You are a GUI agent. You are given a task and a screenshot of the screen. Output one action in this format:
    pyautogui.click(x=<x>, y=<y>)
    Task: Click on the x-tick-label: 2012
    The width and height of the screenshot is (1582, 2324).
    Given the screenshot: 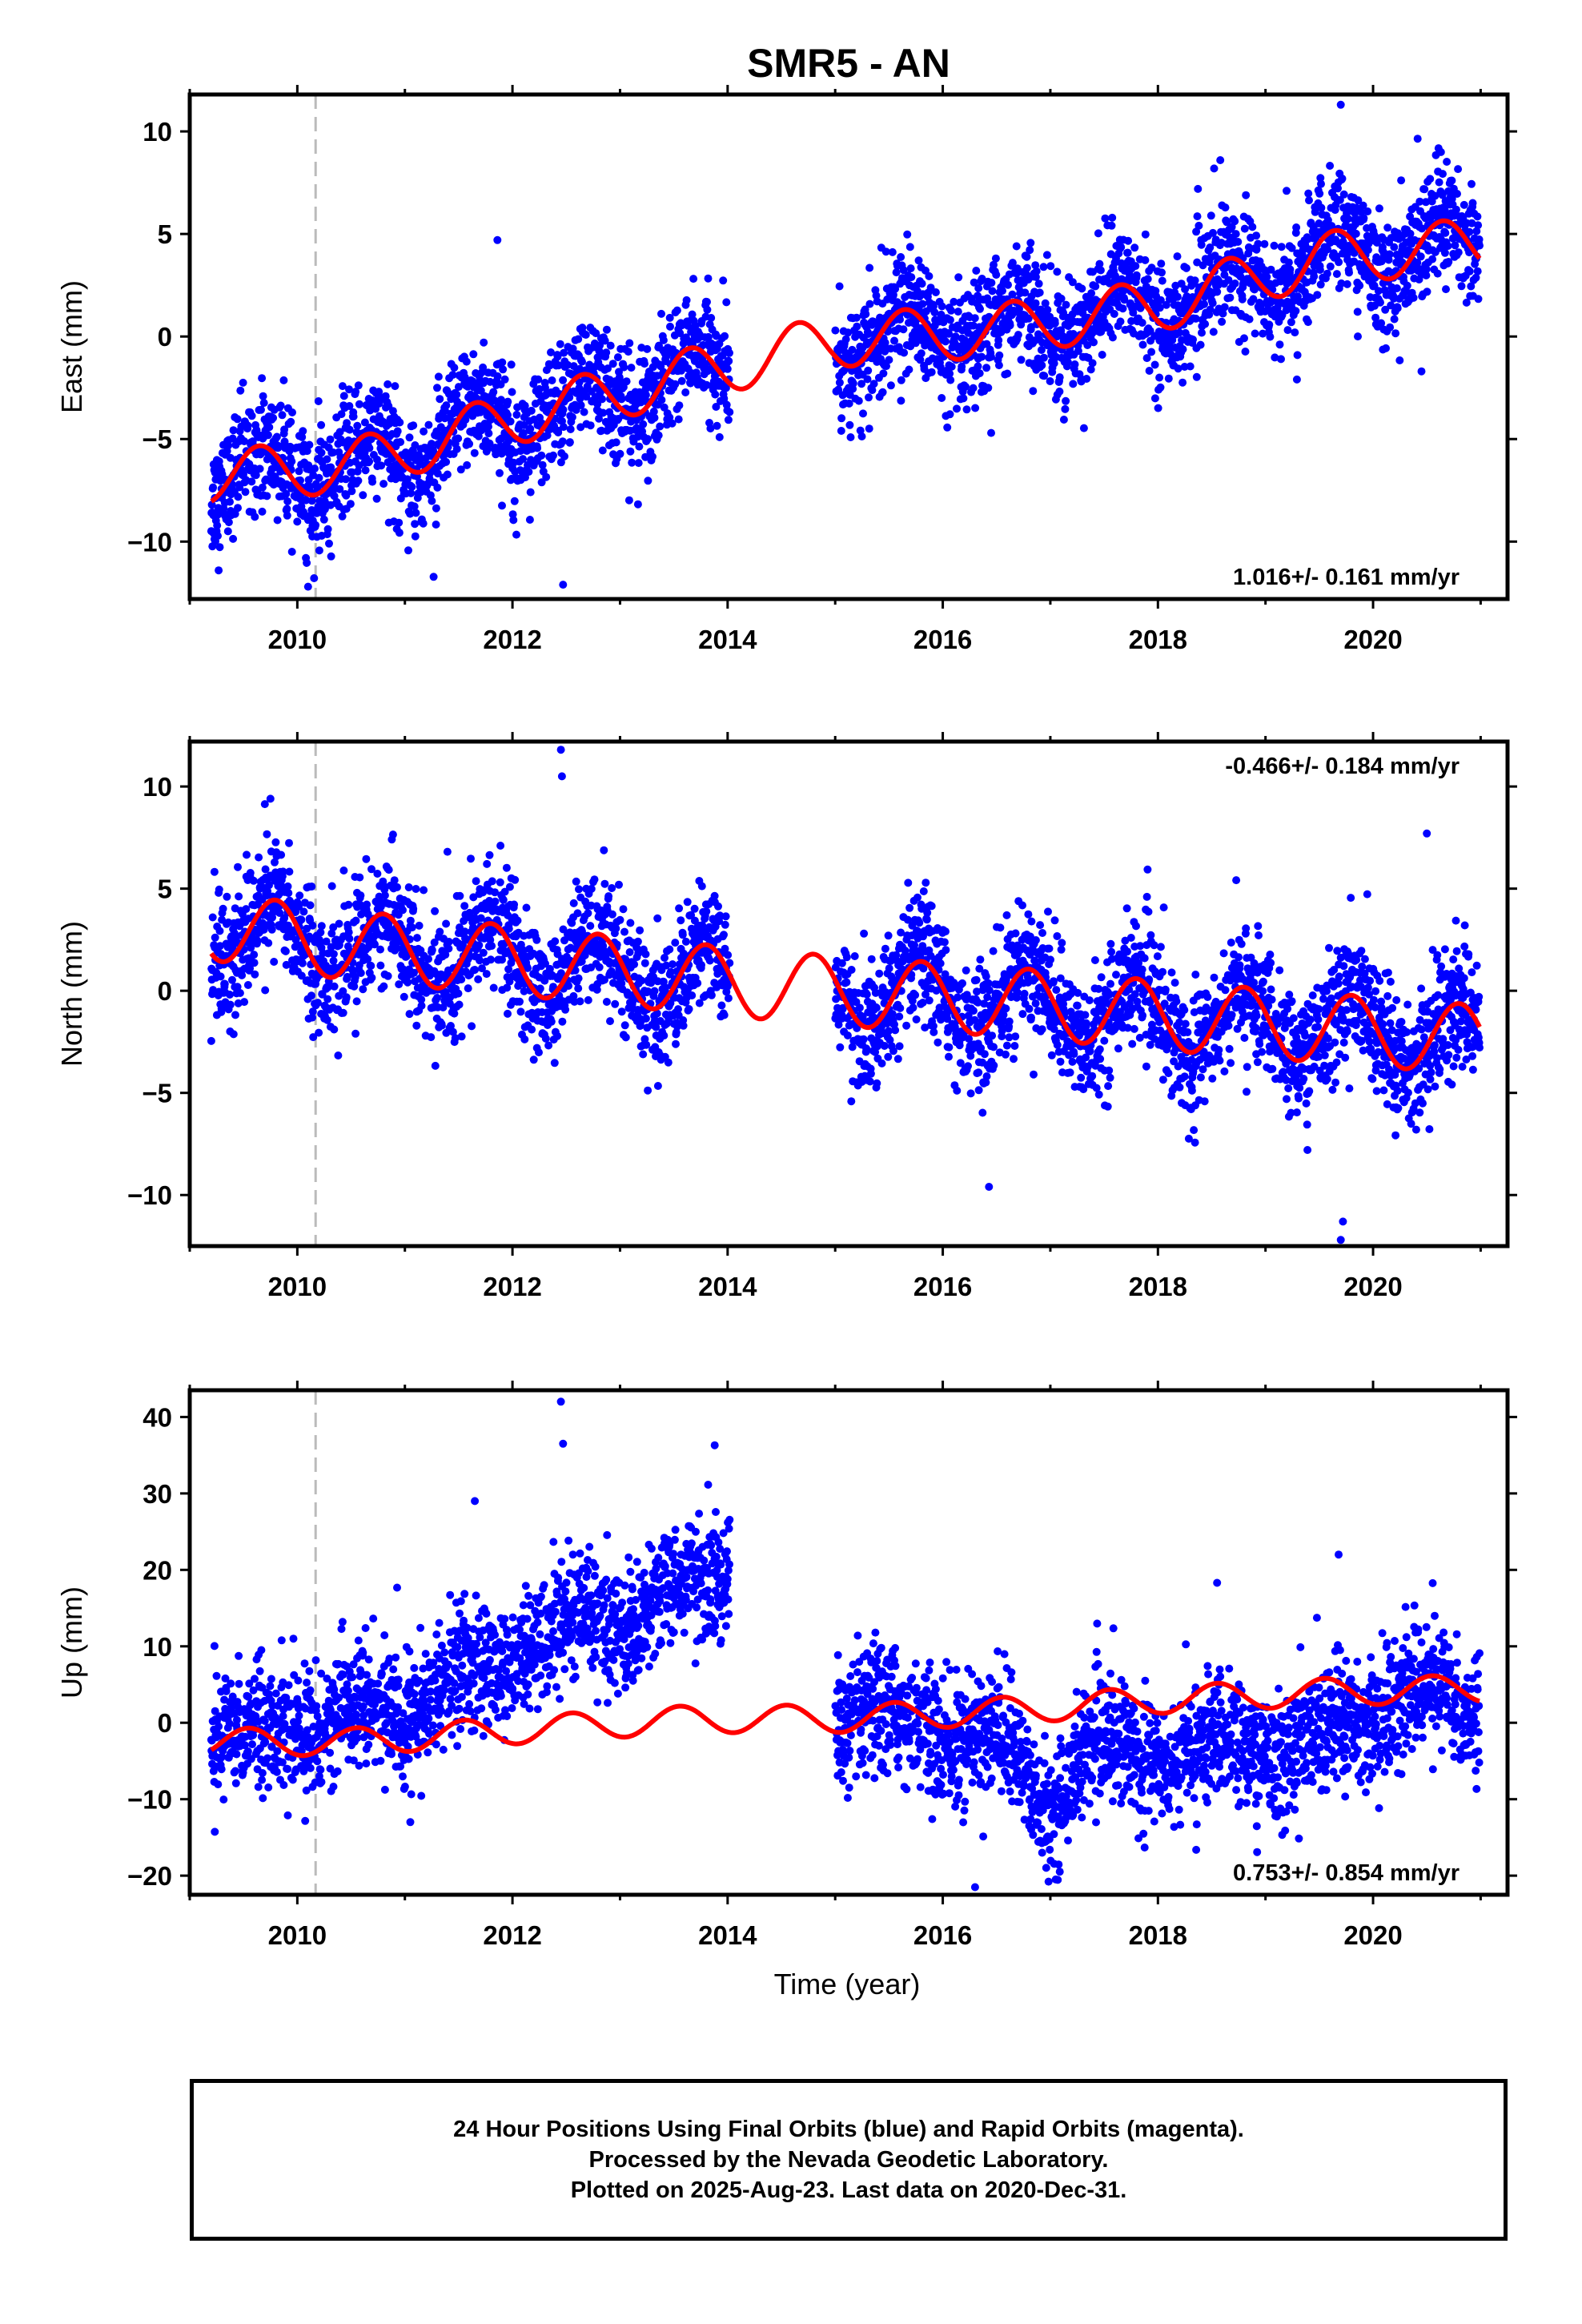 What is the action you would take?
    pyautogui.click(x=512, y=639)
    